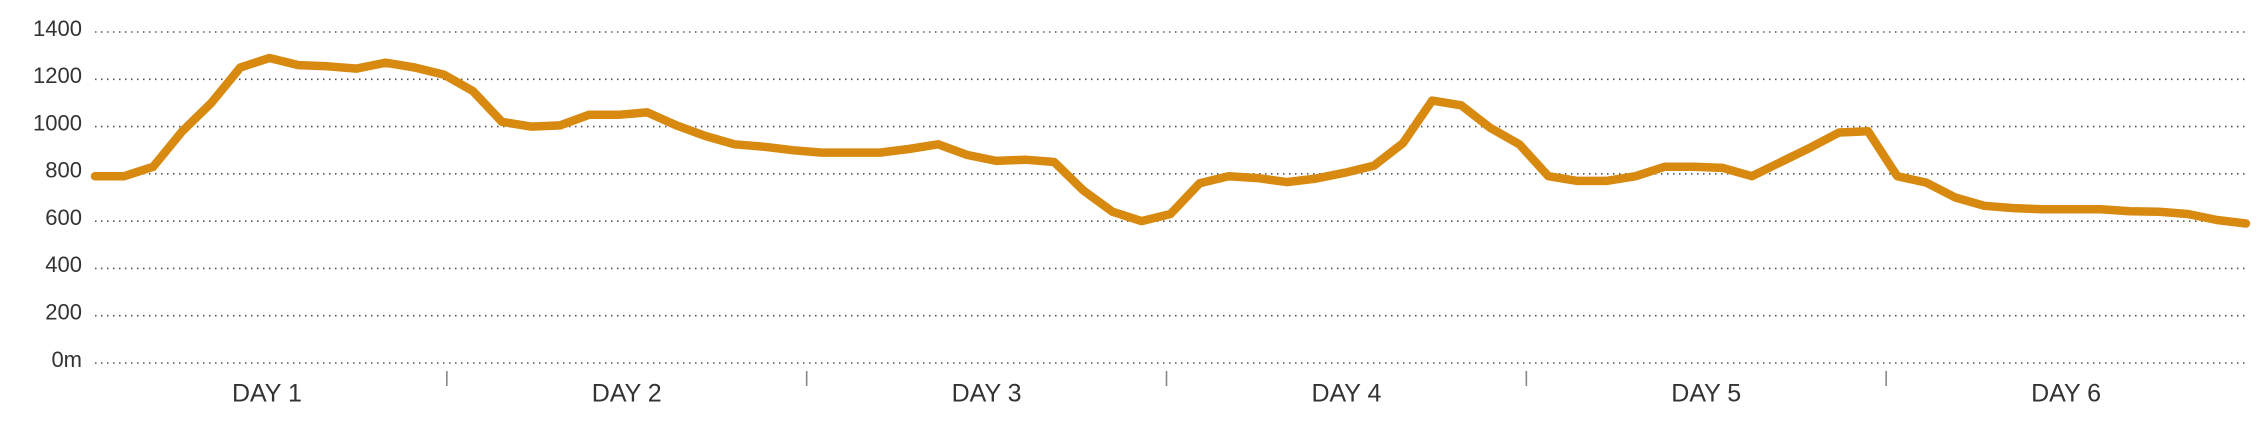 The height and width of the screenshot is (427, 2268). I want to click on y-tick-label: 1200, so click(57, 75).